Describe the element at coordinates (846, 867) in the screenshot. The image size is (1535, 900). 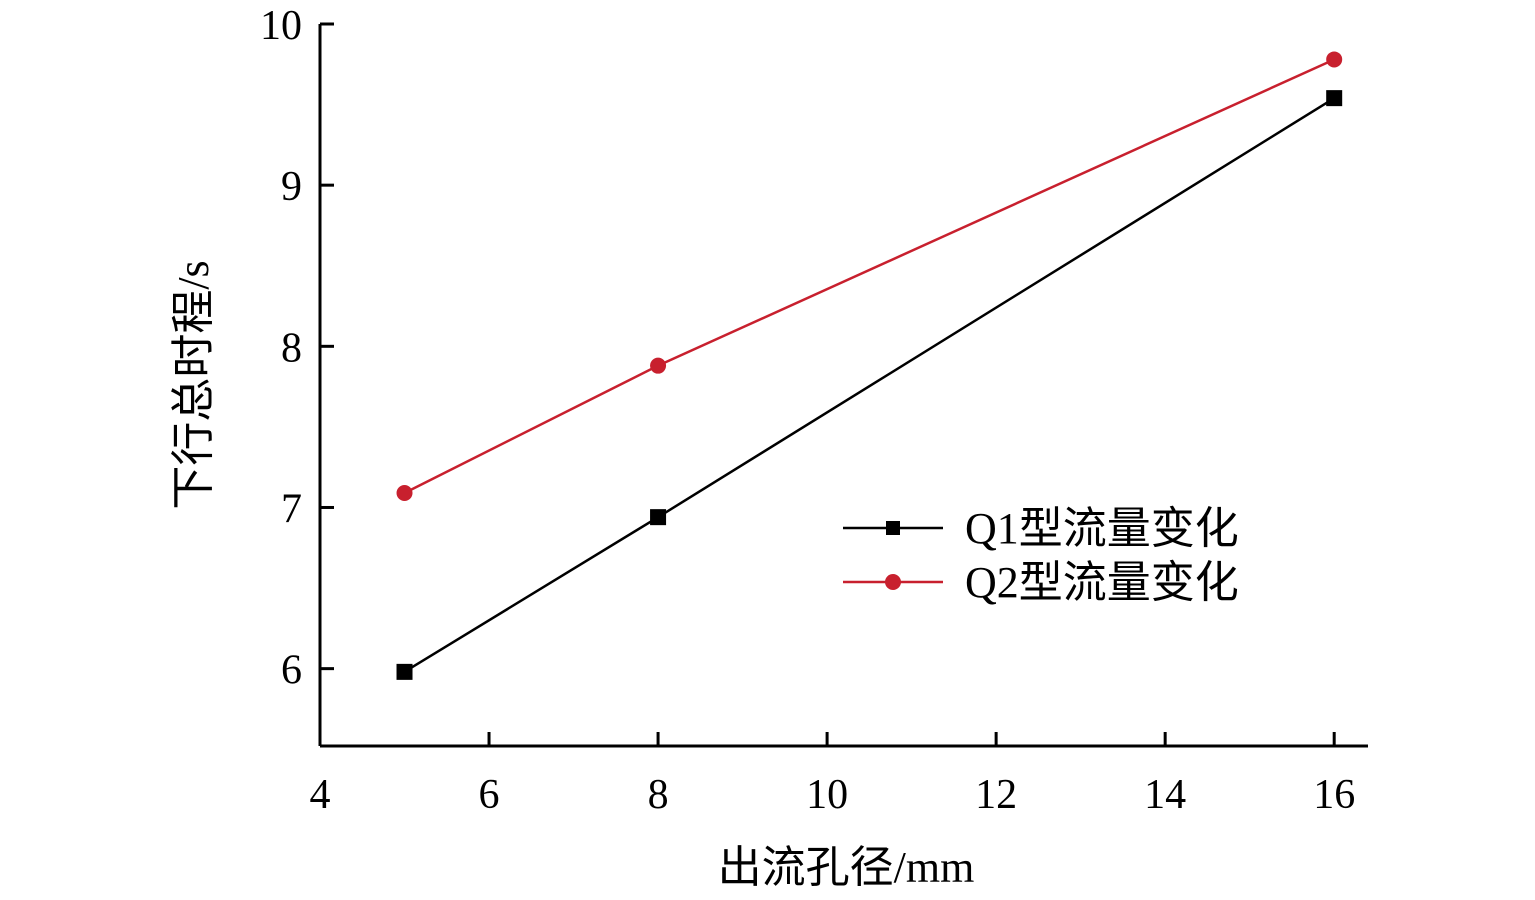
I see `x-axis-title: 出流孔径/mm` at that location.